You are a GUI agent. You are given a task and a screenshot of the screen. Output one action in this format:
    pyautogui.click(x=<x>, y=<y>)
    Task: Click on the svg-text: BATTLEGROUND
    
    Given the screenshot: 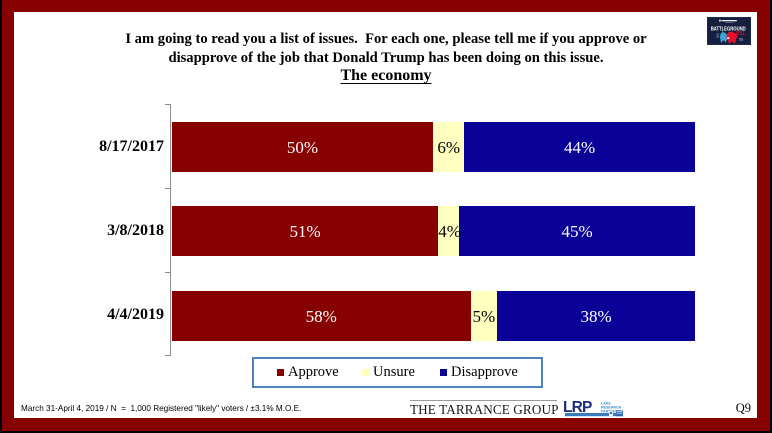 What is the action you would take?
    pyautogui.click(x=728, y=29)
    